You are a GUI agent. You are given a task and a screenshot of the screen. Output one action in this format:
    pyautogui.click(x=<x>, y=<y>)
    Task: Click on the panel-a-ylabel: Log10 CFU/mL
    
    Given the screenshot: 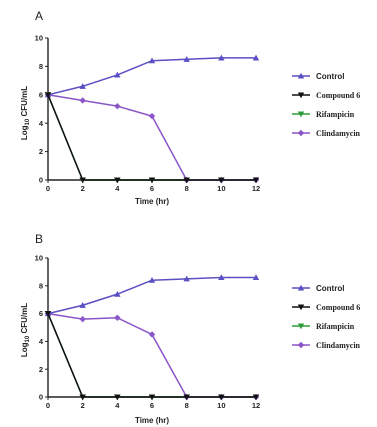 What is the action you would take?
    pyautogui.click(x=25, y=113)
    